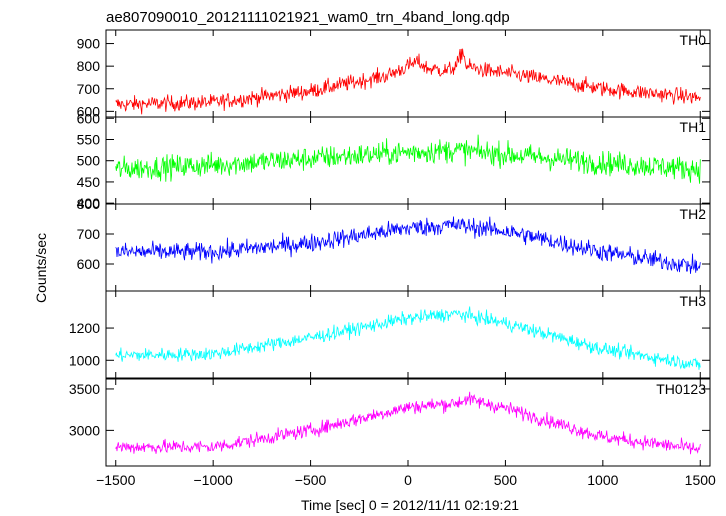 The width and height of the screenshot is (726, 516). I want to click on panel-label-th0123: TH0123, so click(681, 389).